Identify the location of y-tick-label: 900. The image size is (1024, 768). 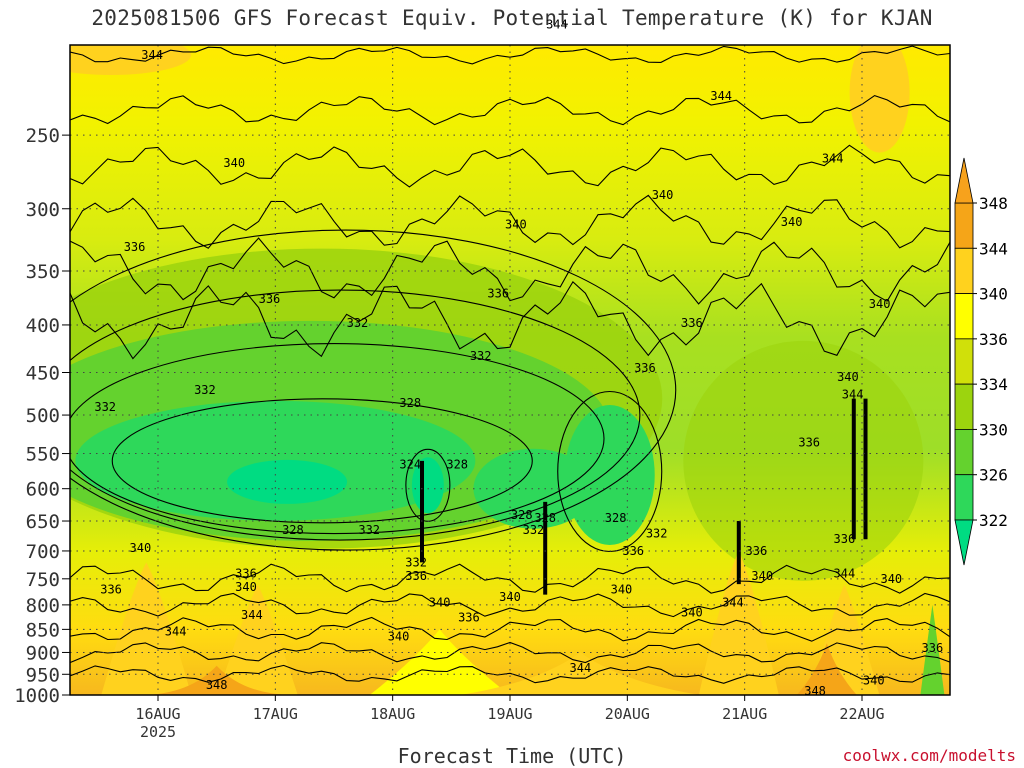
(43, 653).